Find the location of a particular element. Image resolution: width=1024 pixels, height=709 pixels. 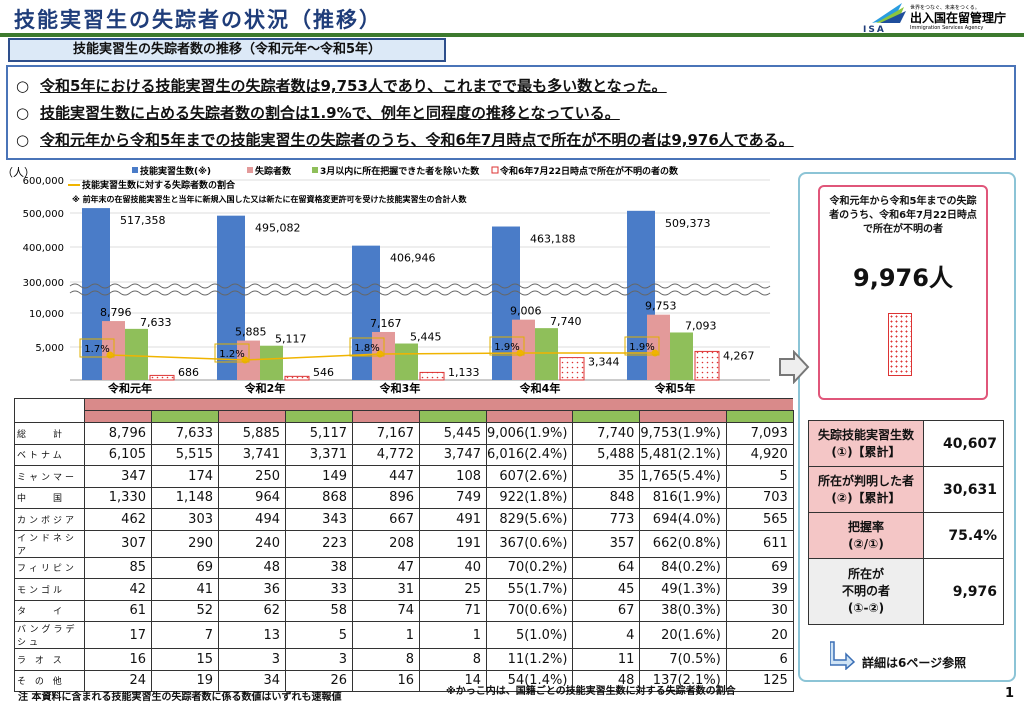

bar-label-missing: 7,167 is located at coordinates (386, 323).